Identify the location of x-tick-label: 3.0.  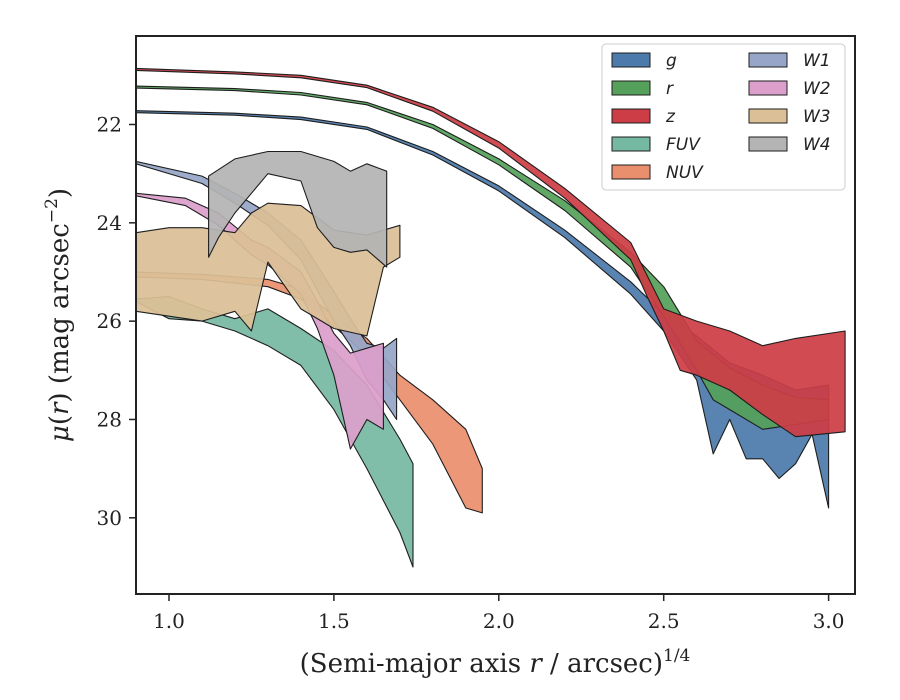
(829, 621).